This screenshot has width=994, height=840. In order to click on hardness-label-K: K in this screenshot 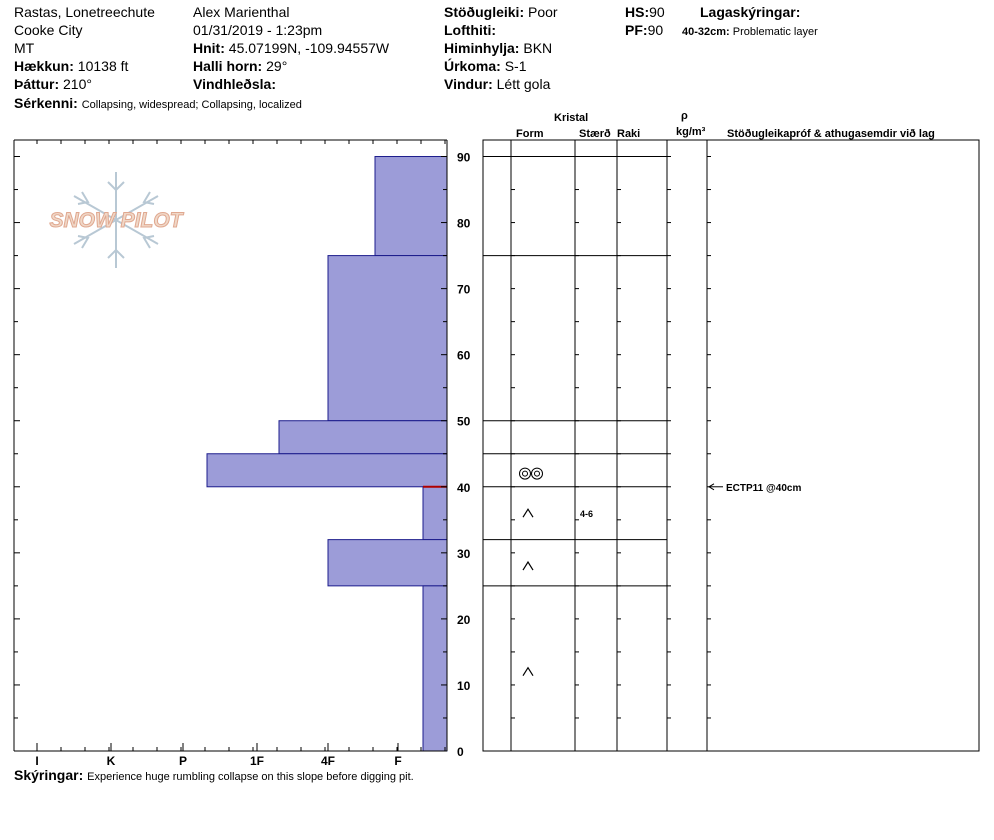, I will do `click(111, 761)`.